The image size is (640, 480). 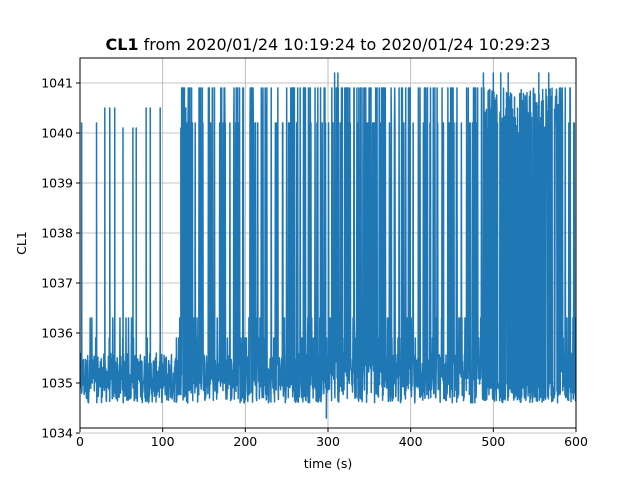 What do you see at coordinates (121, 44) in the screenshot?
I see `chart-title-bold: CL1` at bounding box center [121, 44].